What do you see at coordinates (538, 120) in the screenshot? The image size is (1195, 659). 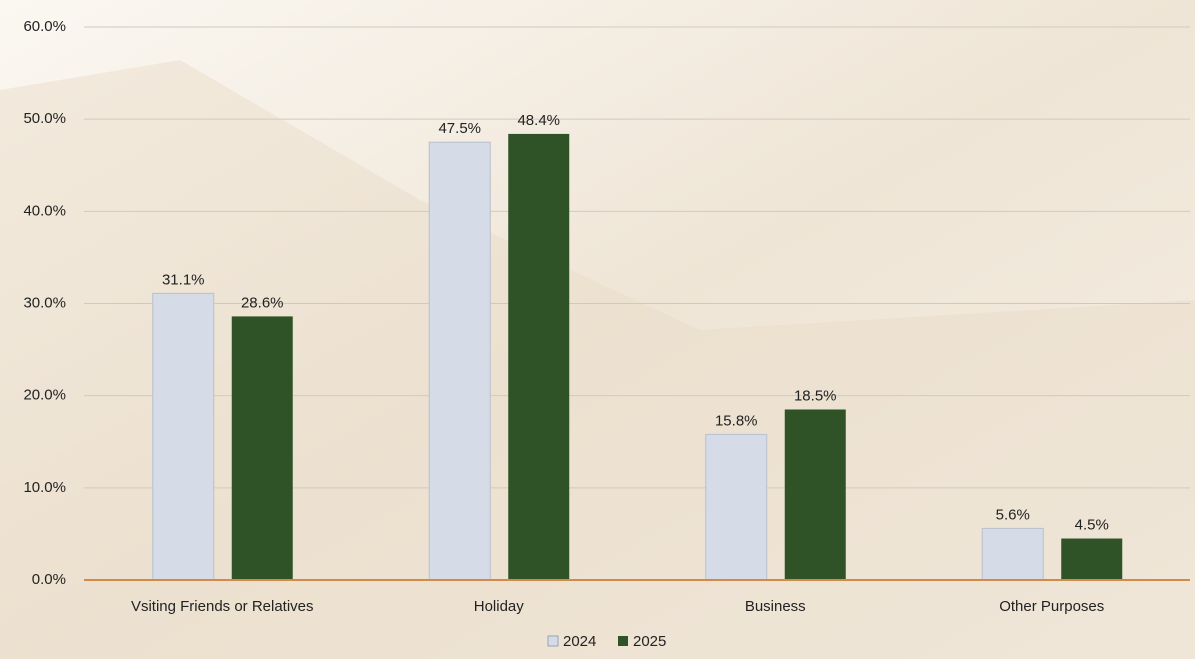 I see `value-label: 48.4%` at bounding box center [538, 120].